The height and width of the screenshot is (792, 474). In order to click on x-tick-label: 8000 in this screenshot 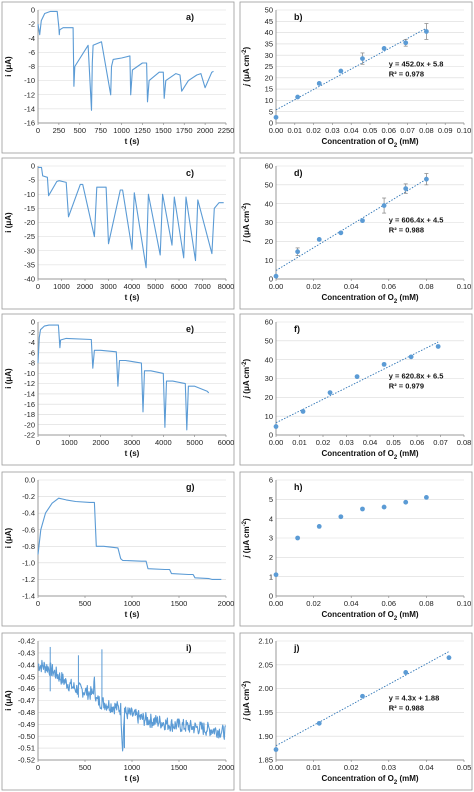, I will do `click(226, 286)`.